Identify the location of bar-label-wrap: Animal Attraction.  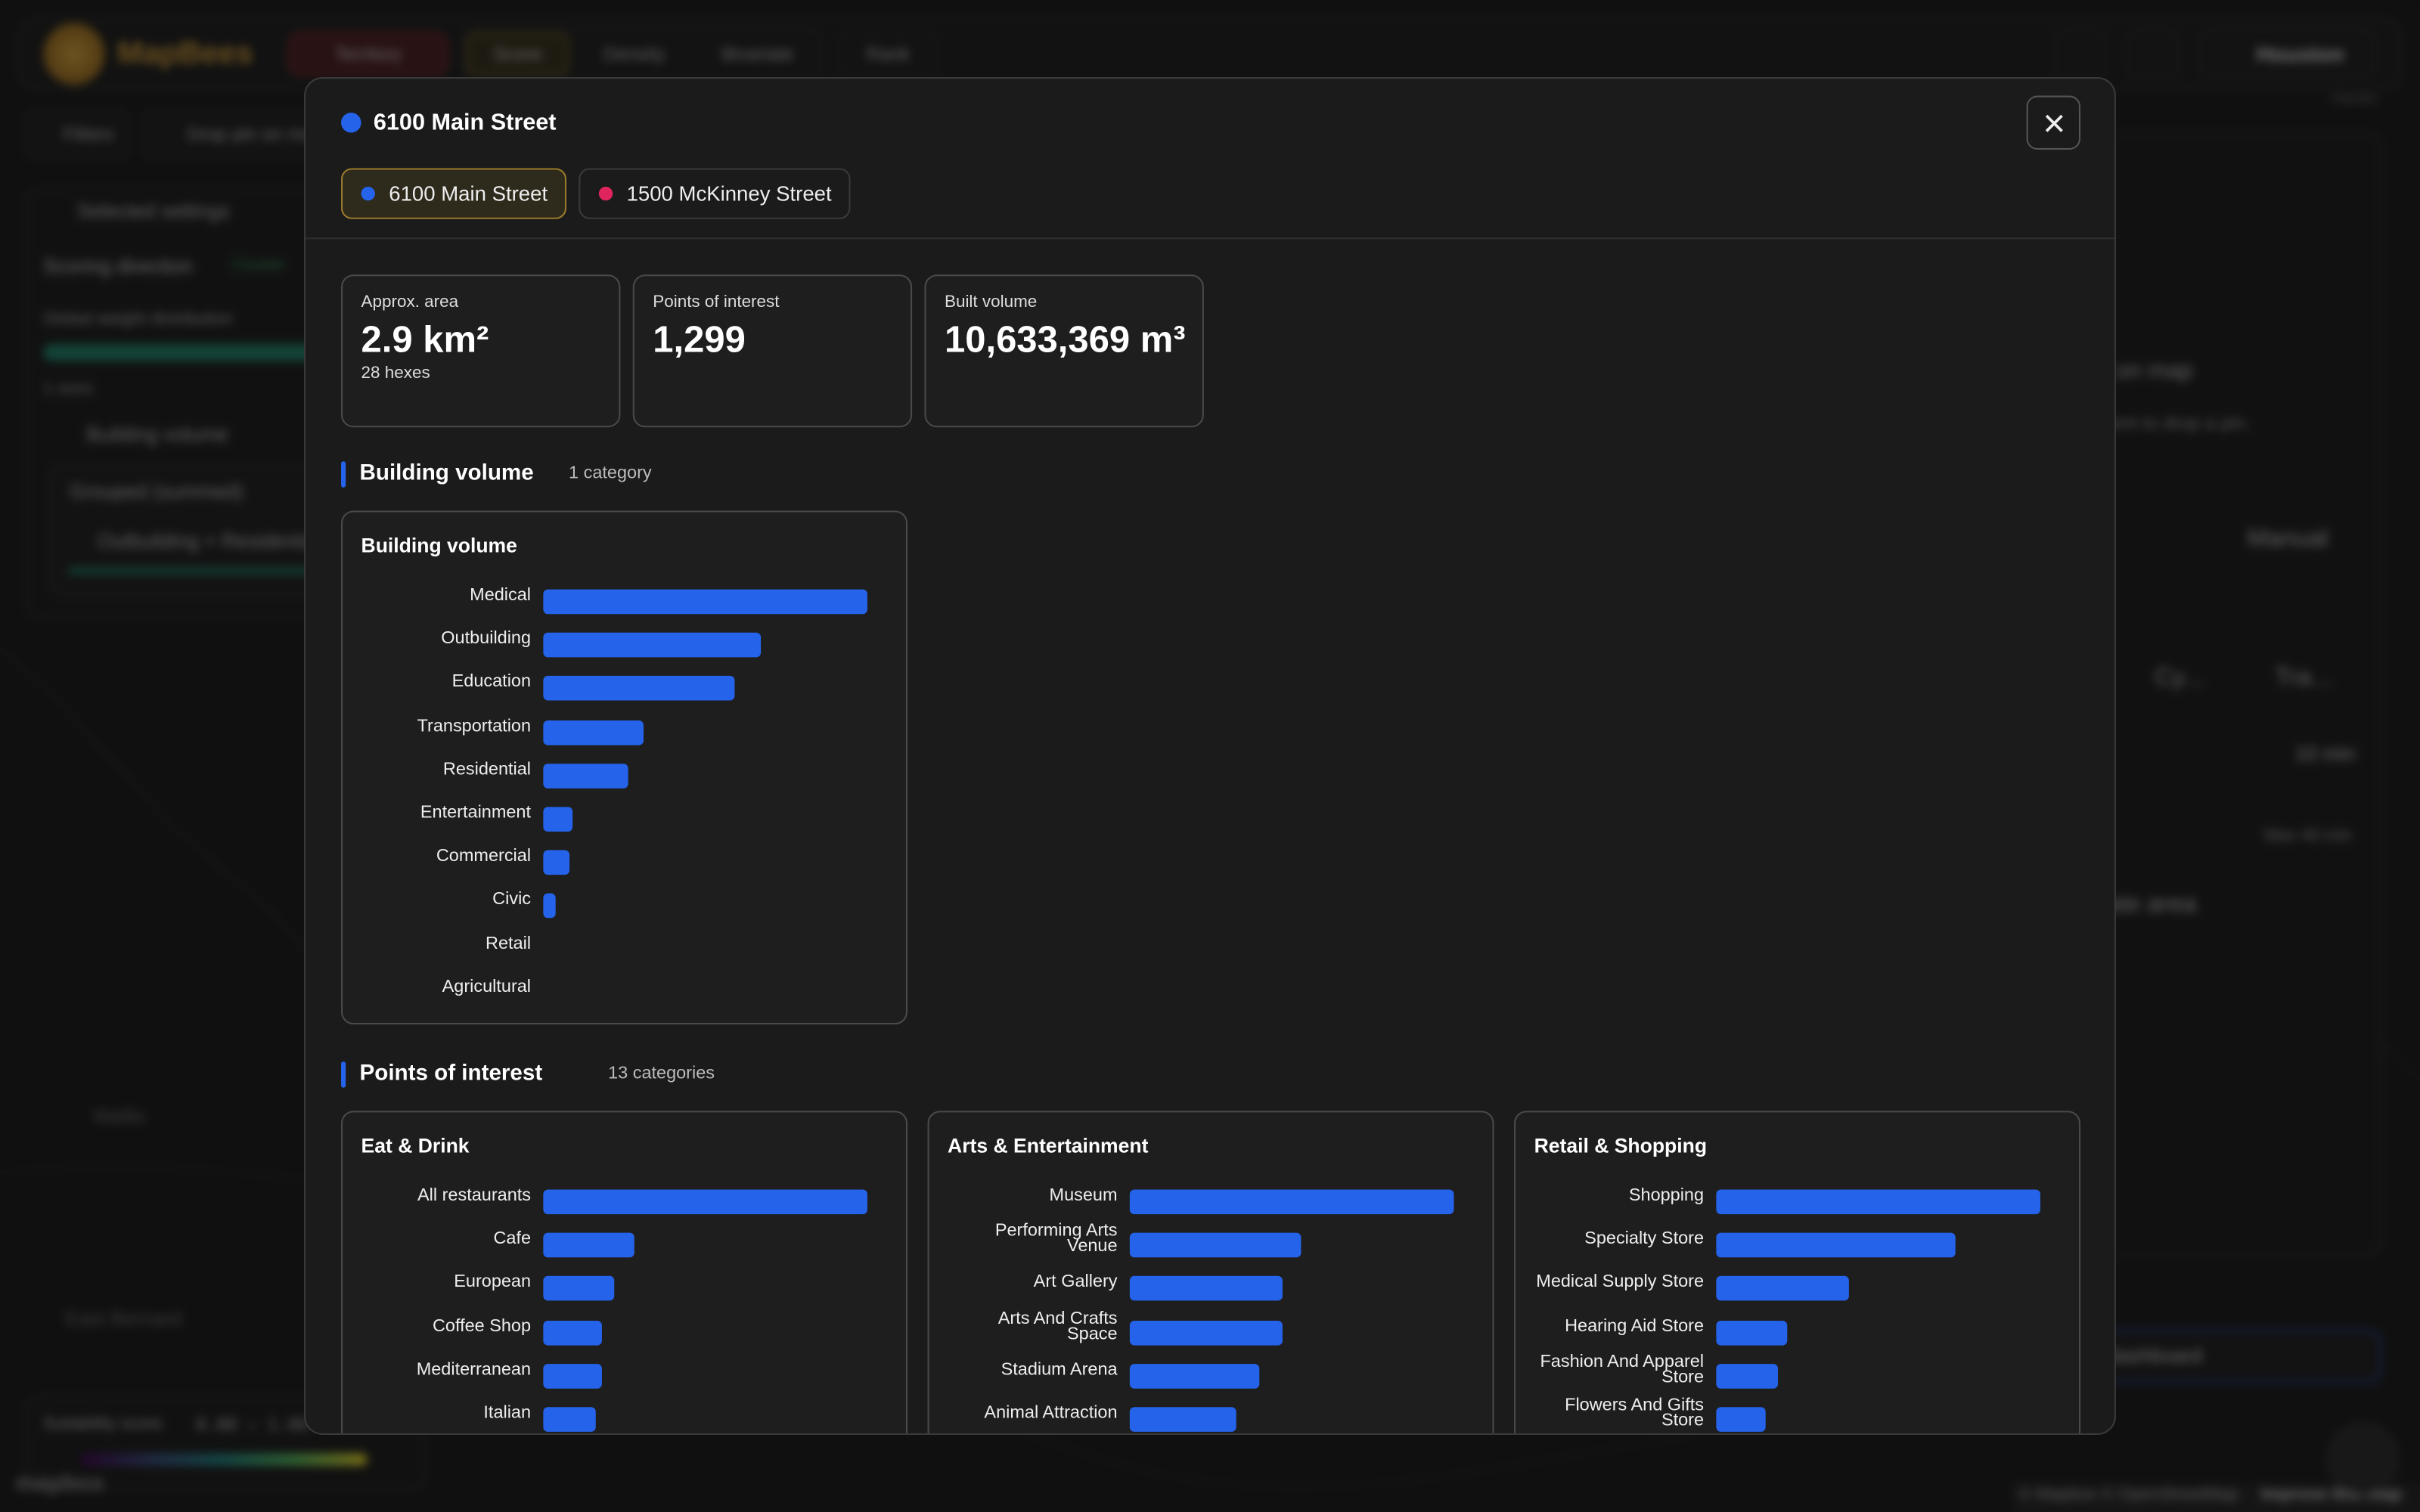
(1031, 1414).